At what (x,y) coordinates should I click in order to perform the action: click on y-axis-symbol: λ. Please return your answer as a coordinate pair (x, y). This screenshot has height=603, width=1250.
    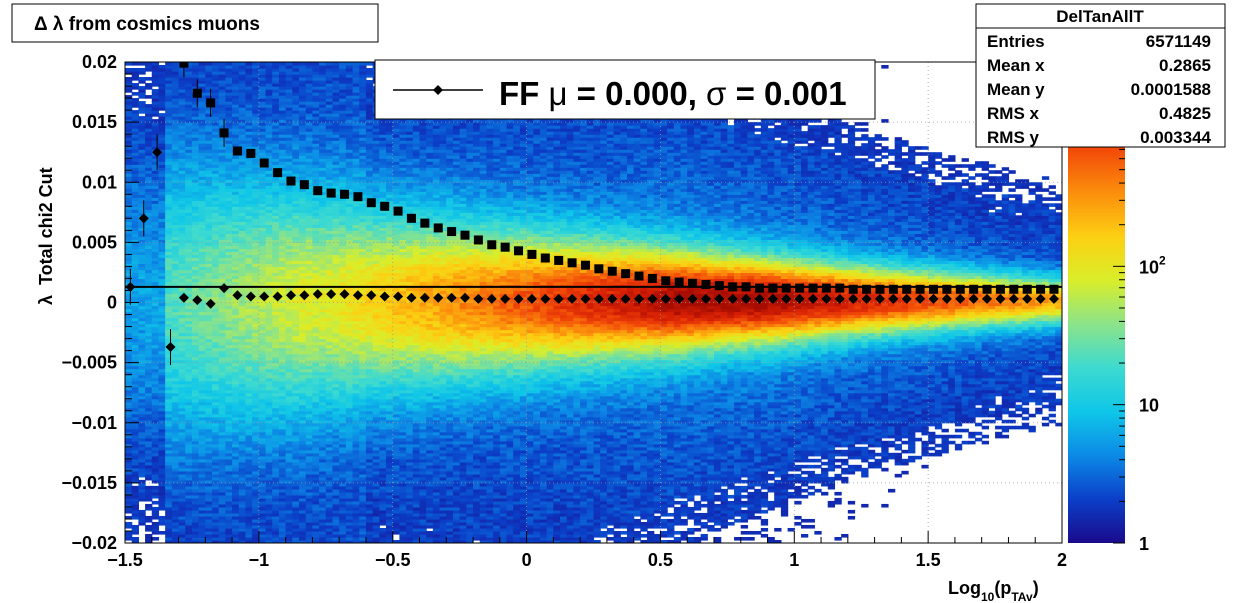
    Looking at the image, I should click on (46, 300).